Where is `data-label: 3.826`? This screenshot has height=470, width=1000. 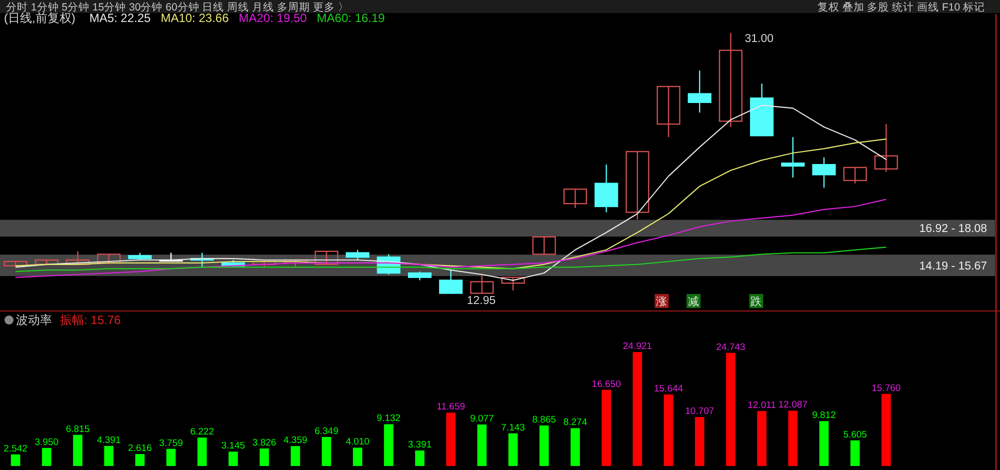
data-label: 3.826 is located at coordinates (264, 443).